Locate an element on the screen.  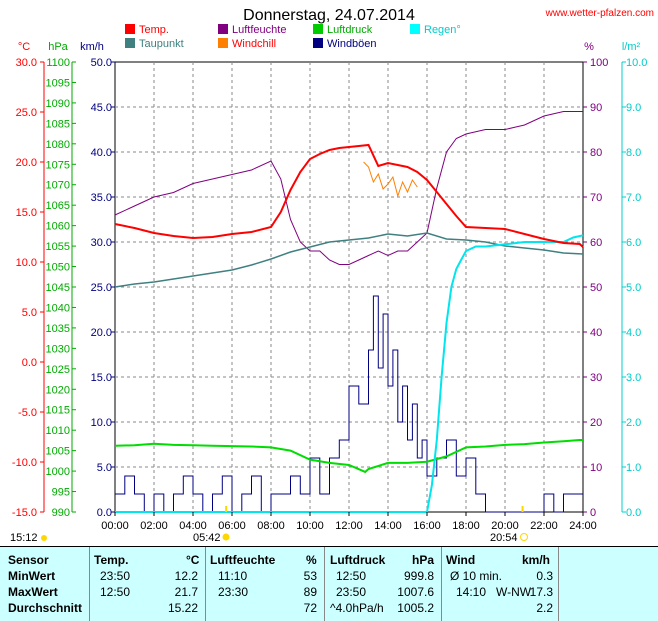
series-temperature is located at coordinates (349, 195).